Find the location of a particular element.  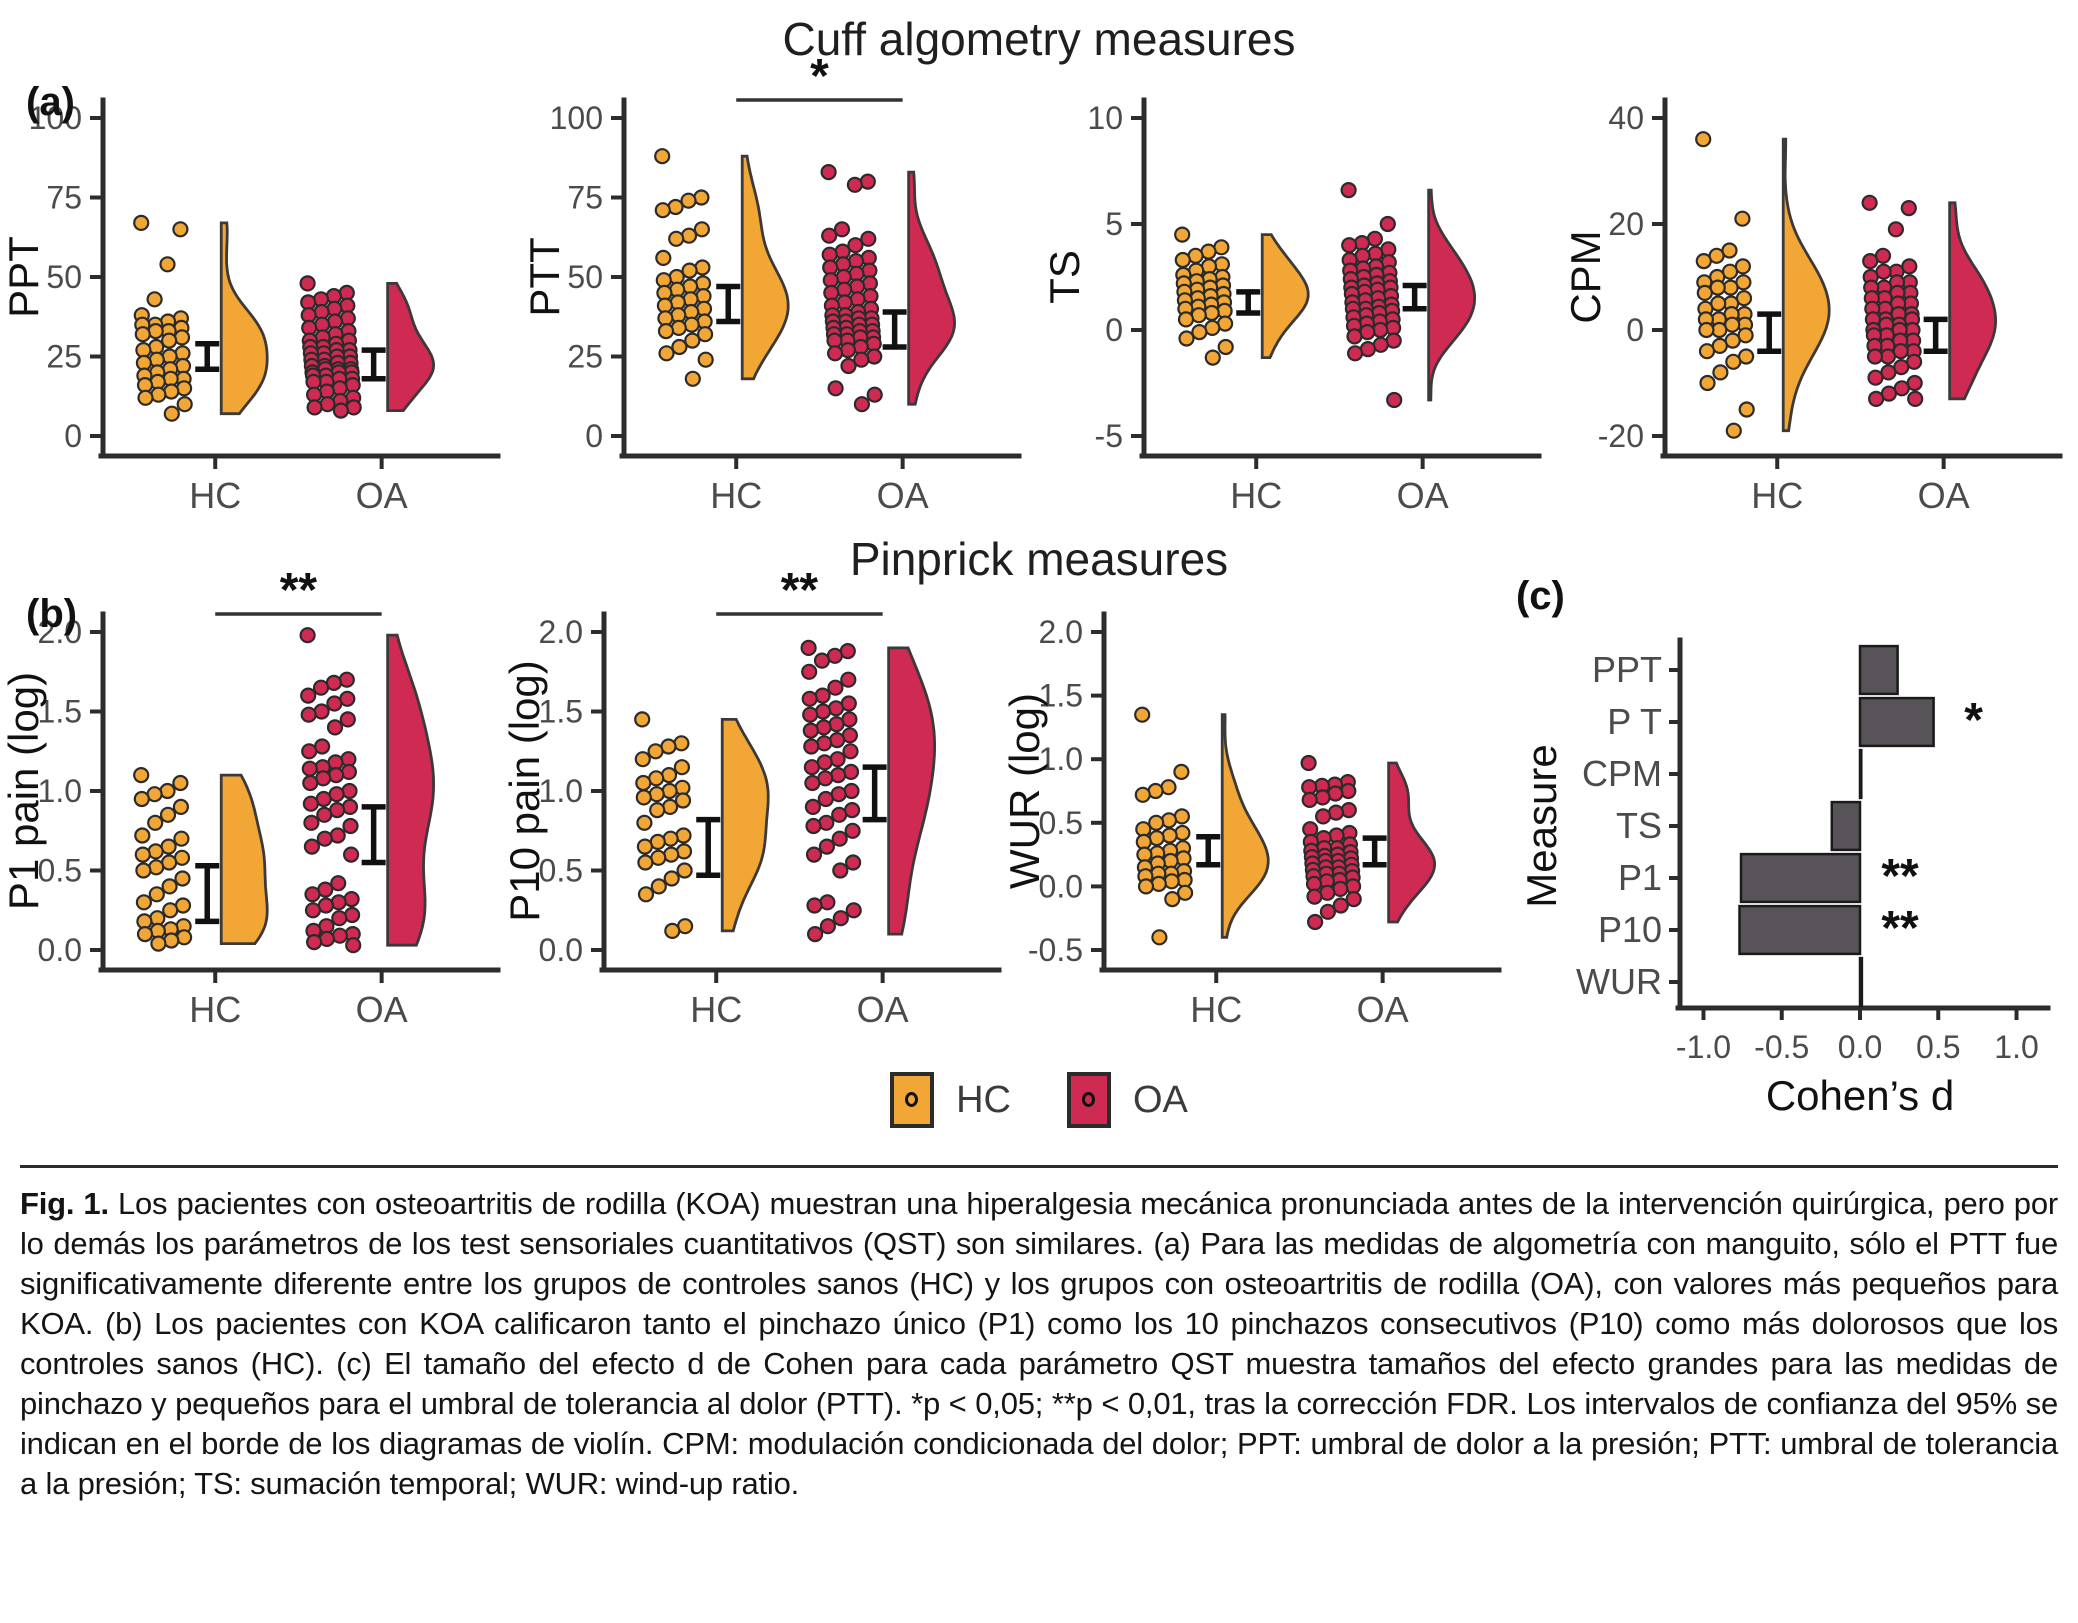

hc-swatch-icon is located at coordinates (912, 1100).